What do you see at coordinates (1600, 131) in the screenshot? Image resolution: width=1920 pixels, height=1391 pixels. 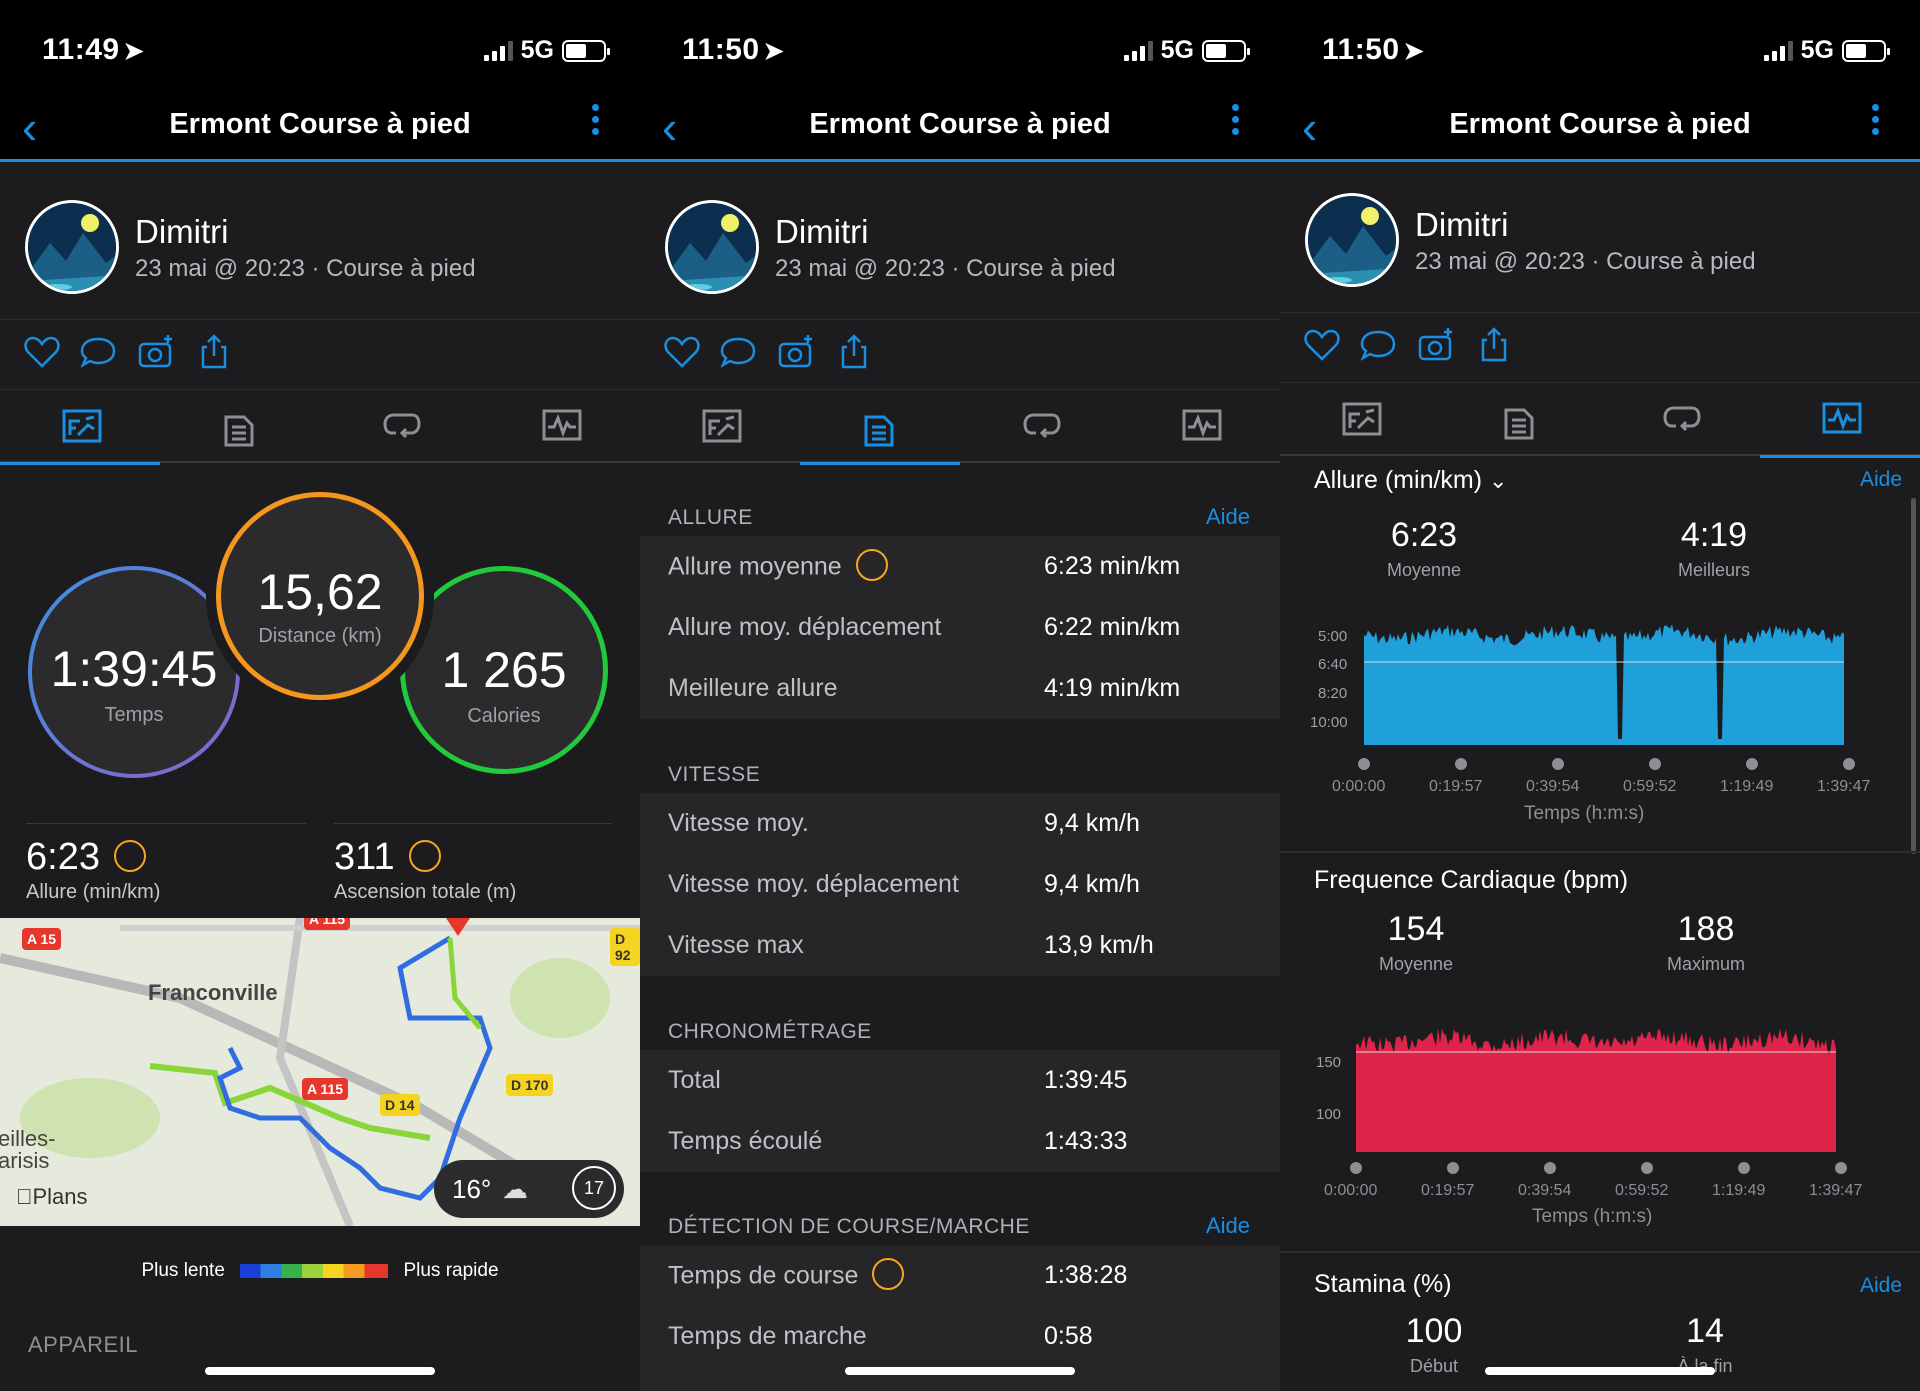 I see `nav-bar: ‹ Ermont Course à pied` at bounding box center [1600, 131].